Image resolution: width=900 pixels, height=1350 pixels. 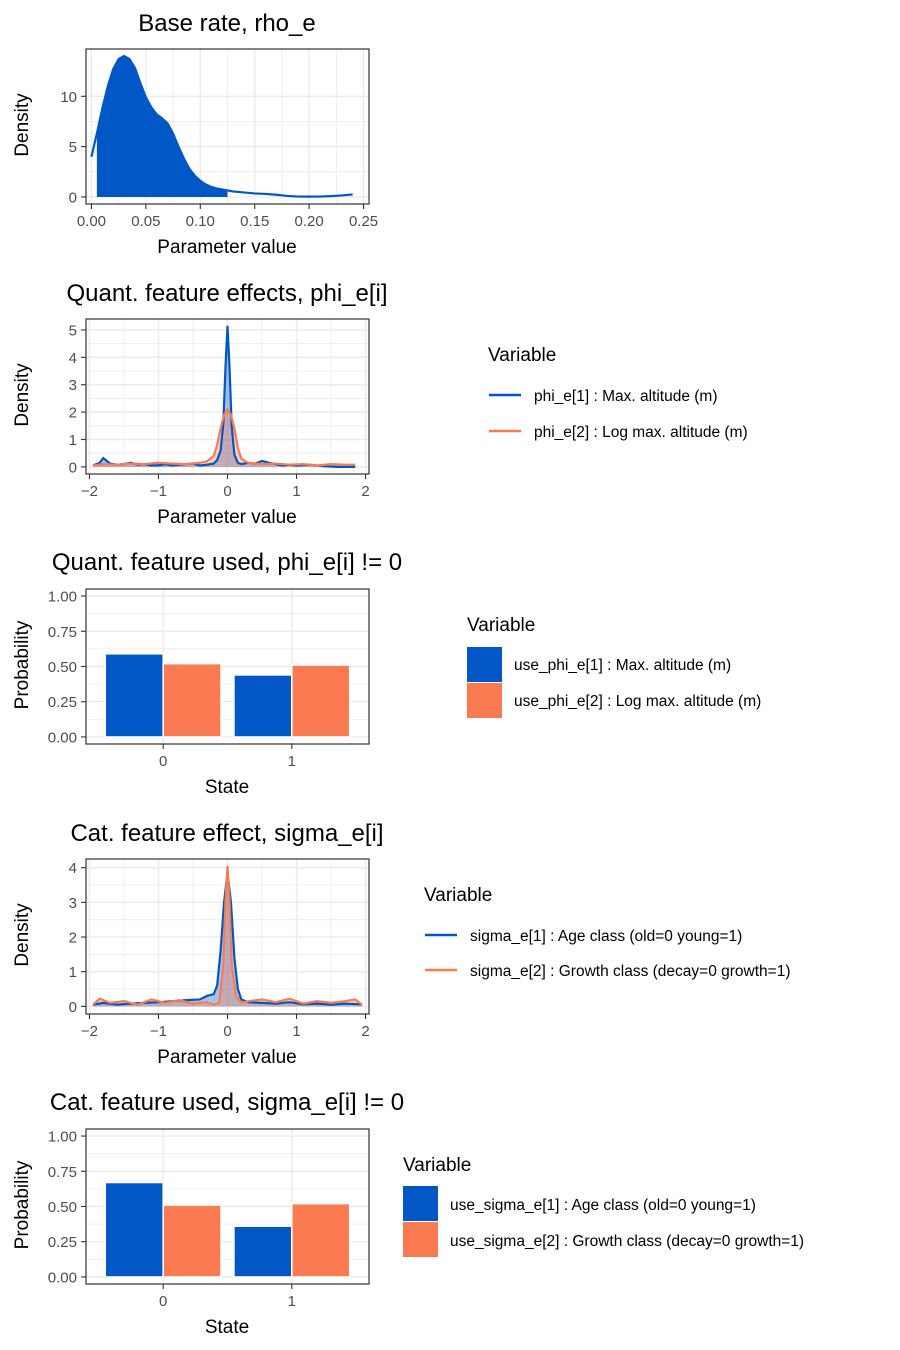 I want to click on x-tick-label: 0.00, so click(x=91, y=221).